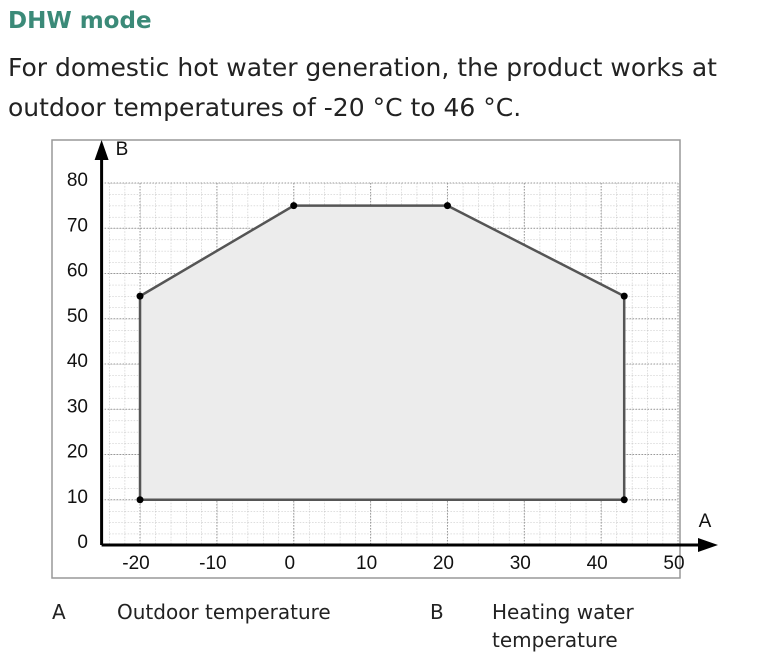 This screenshot has height=670, width=758. What do you see at coordinates (520, 563) in the screenshot?
I see `x-tick-label: 30` at bounding box center [520, 563].